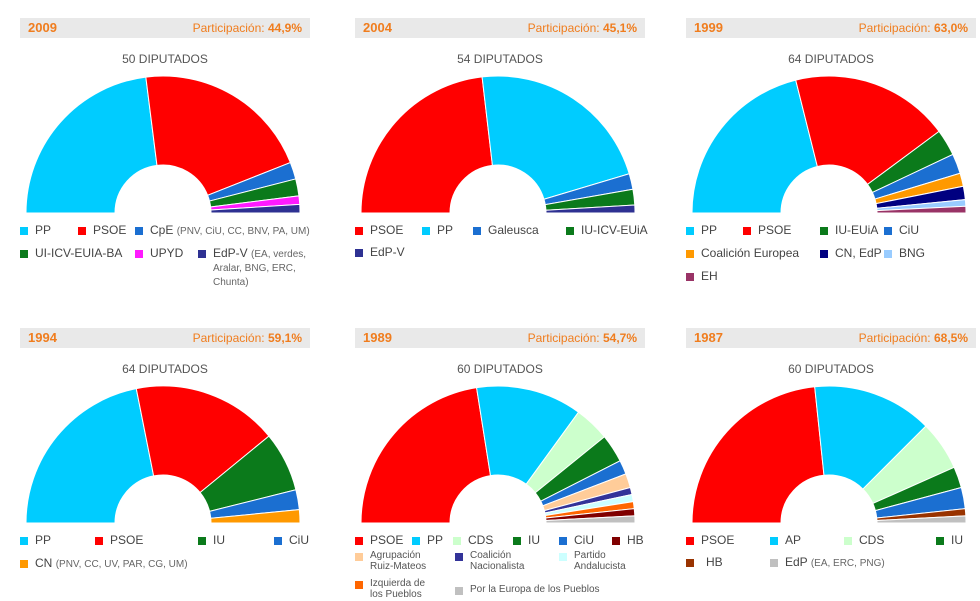 This screenshot has height=601, width=980. Describe the element at coordinates (950, 338) in the screenshot. I see `participation-value: 68,5%` at that location.